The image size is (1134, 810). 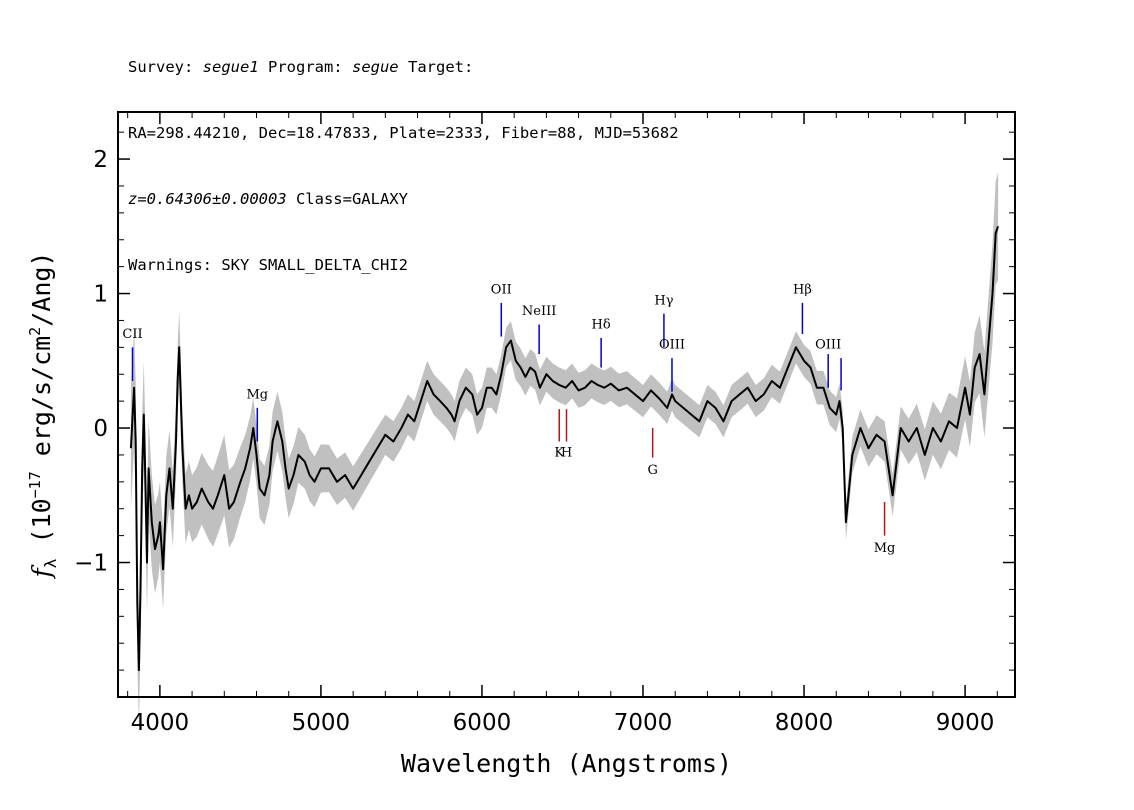 What do you see at coordinates (482, 723) in the screenshot?
I see `x-tick-label: 6000` at bounding box center [482, 723].